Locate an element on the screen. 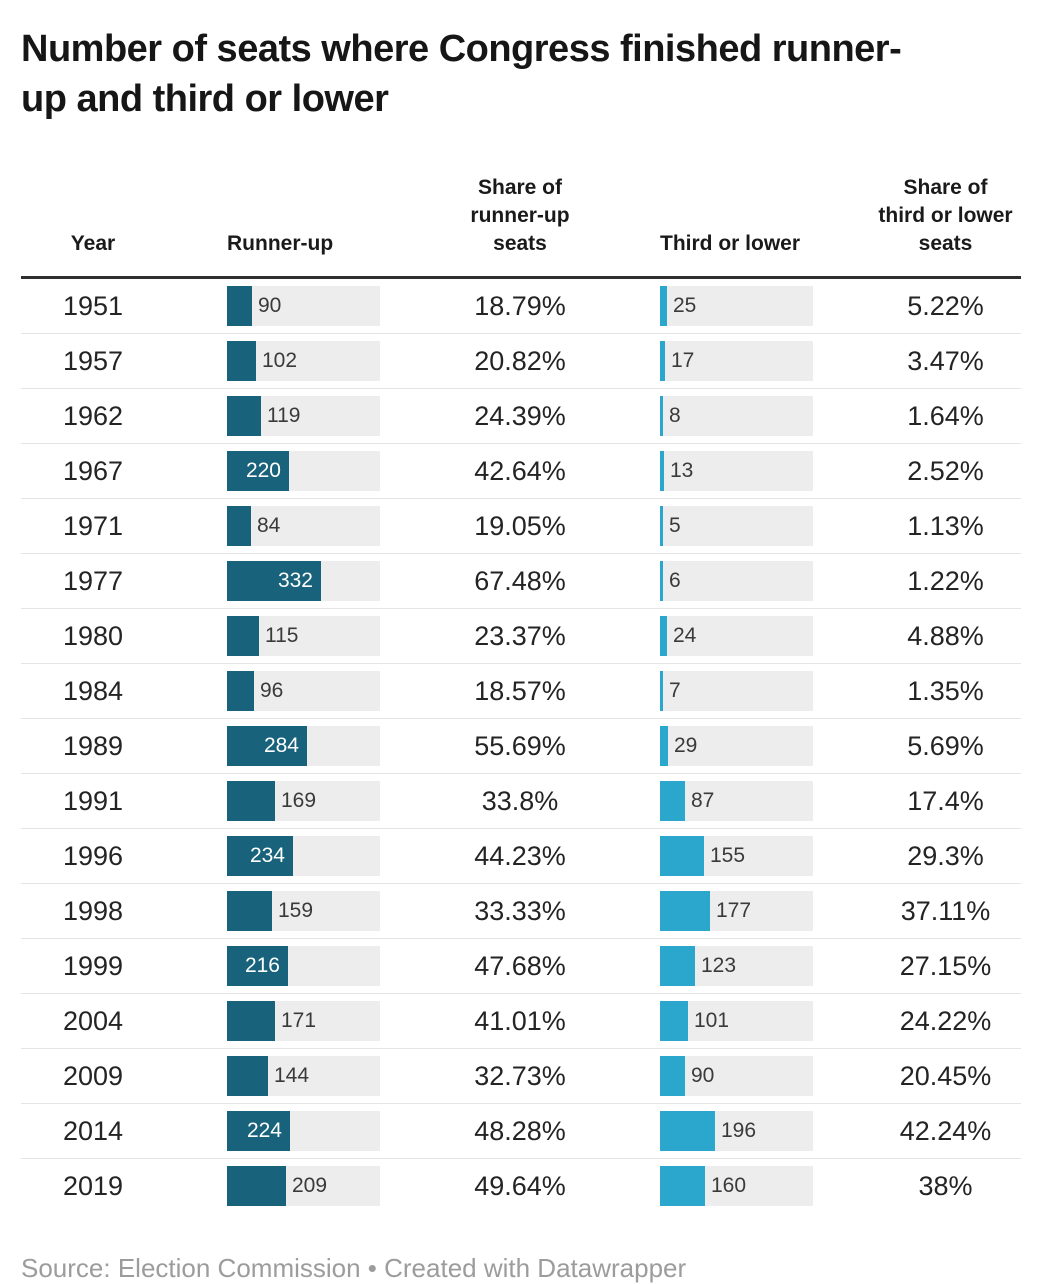 The width and height of the screenshot is (1040, 1284). year-cell: 1991 is located at coordinates (93, 800).